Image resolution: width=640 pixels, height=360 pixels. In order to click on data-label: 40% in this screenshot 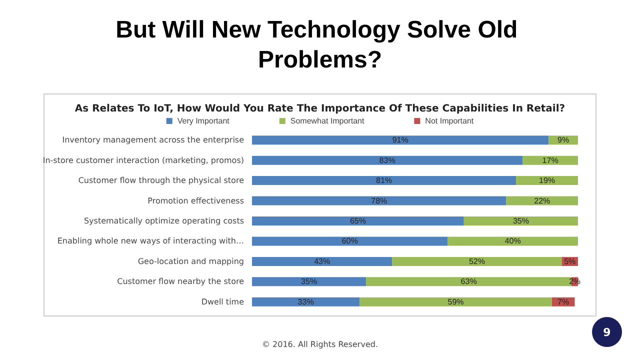, I will do `click(512, 241)`.